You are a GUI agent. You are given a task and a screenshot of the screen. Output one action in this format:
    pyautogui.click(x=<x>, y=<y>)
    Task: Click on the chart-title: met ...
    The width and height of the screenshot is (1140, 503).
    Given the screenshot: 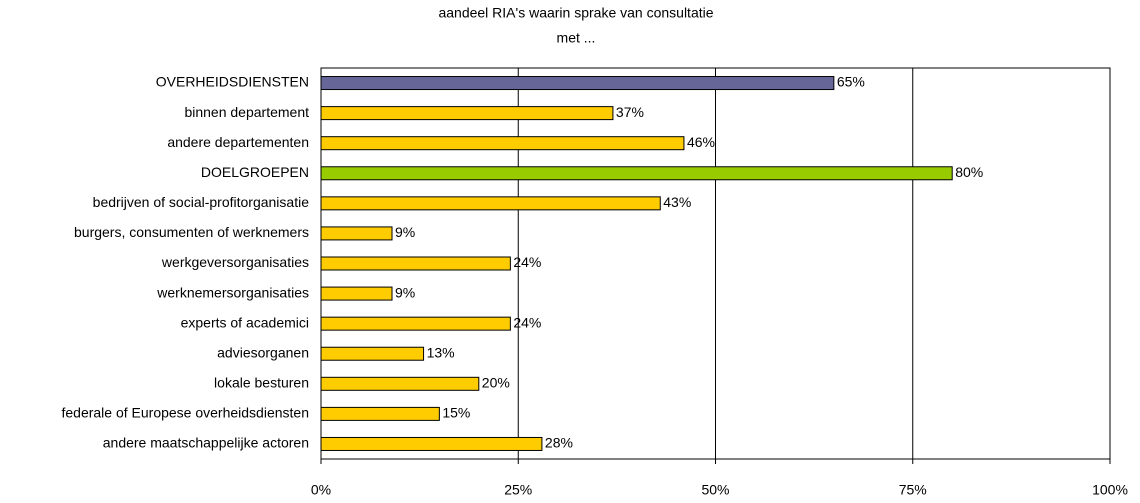 What is the action you would take?
    pyautogui.click(x=576, y=38)
    